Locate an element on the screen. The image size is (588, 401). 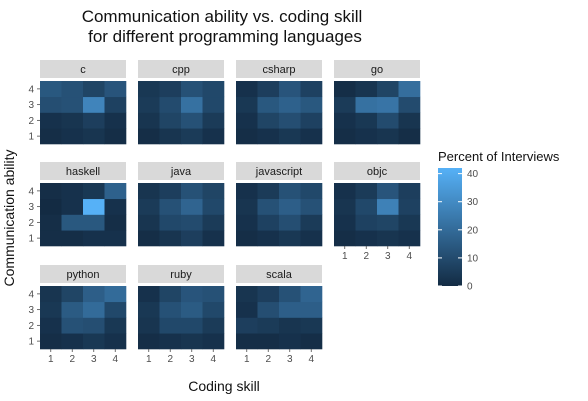
facet-strip-label: objc is located at coordinates (377, 172).